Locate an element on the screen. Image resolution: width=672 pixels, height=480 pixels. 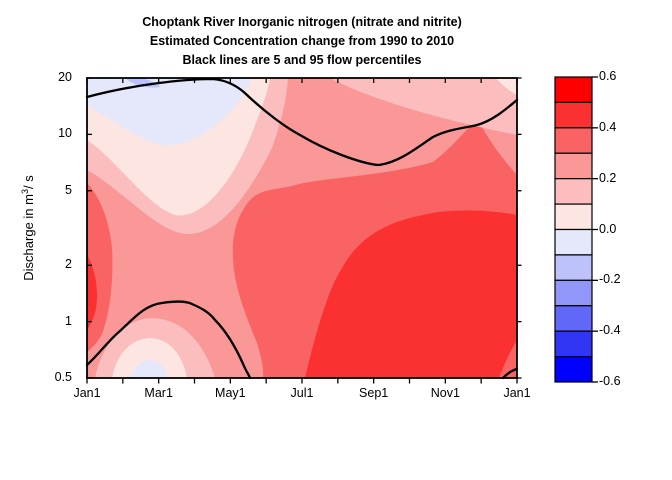
y-tick-label: 2 is located at coordinates (68, 264).